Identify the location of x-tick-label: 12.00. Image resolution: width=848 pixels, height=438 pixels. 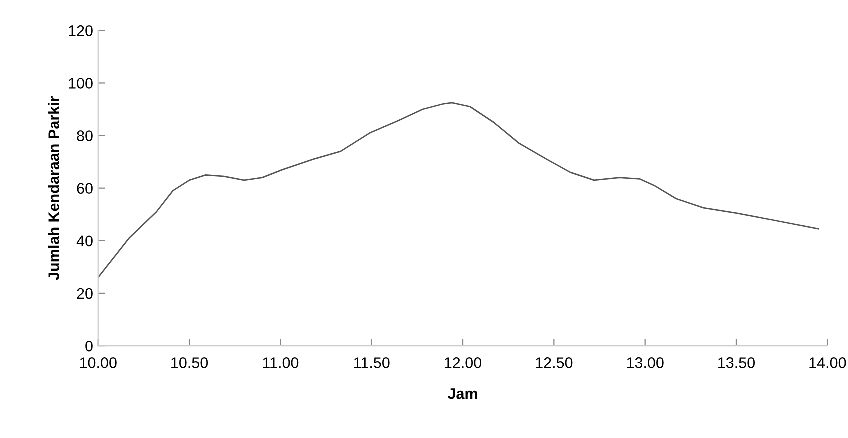
(463, 363).